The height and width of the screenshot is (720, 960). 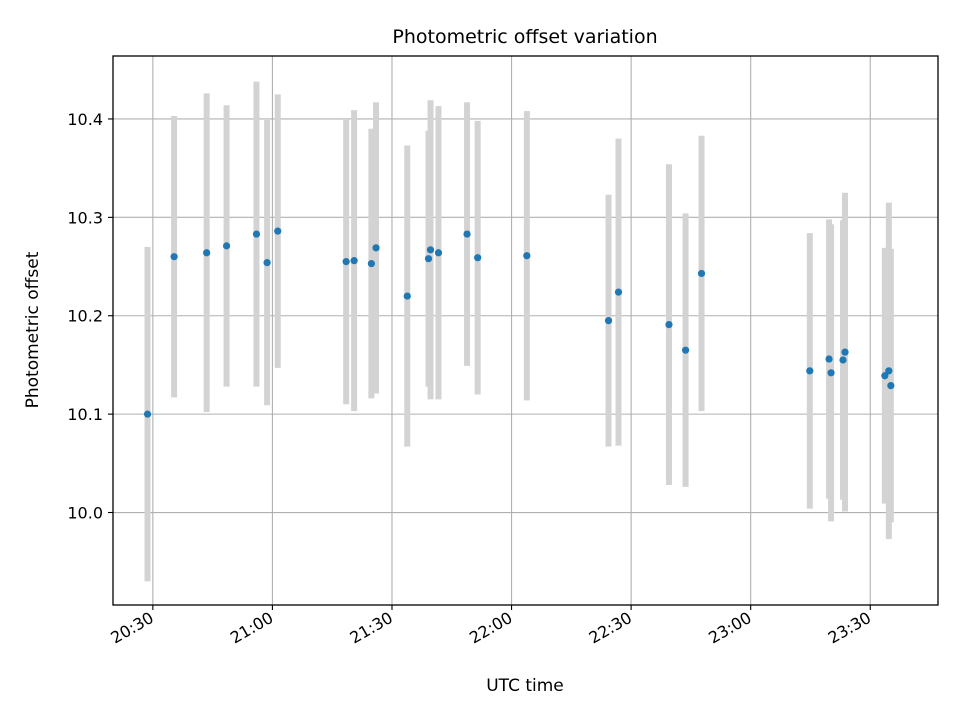 I want to click on x-tick-label: 22:30, so click(x=610, y=628).